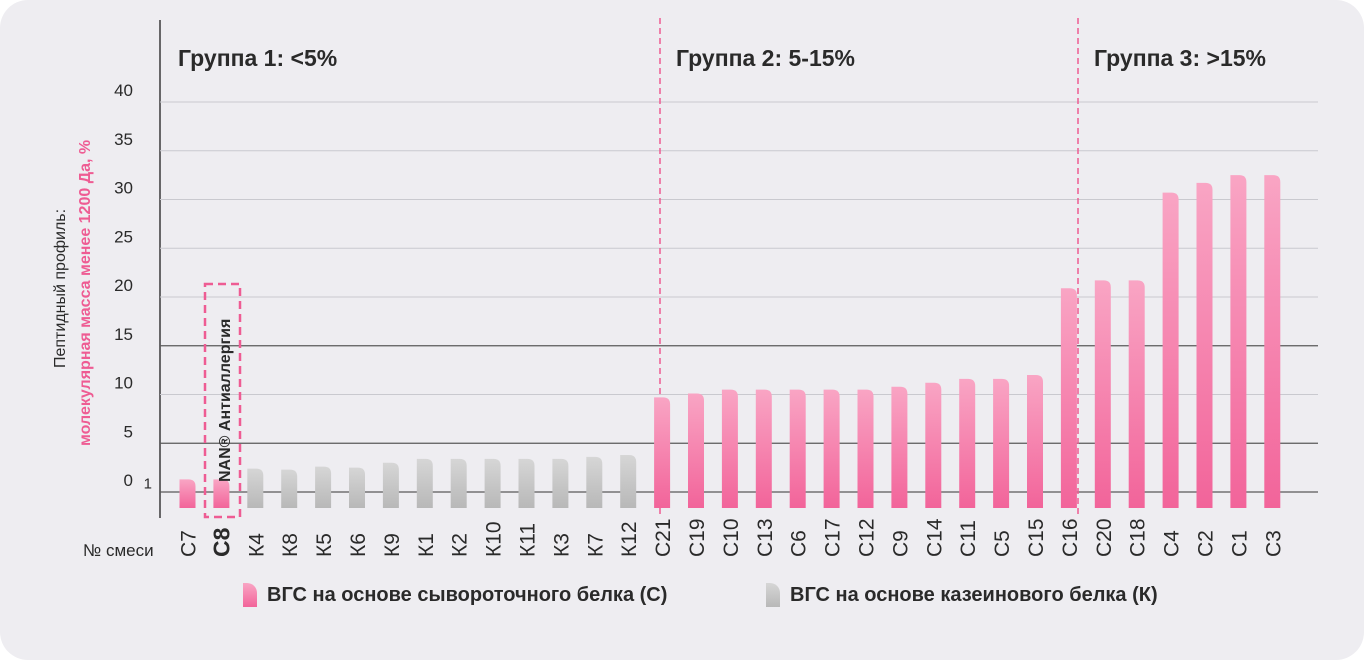 This screenshot has width=1364, height=660. Describe the element at coordinates (357, 487) in the screenshot. I see `bar-К6` at that location.